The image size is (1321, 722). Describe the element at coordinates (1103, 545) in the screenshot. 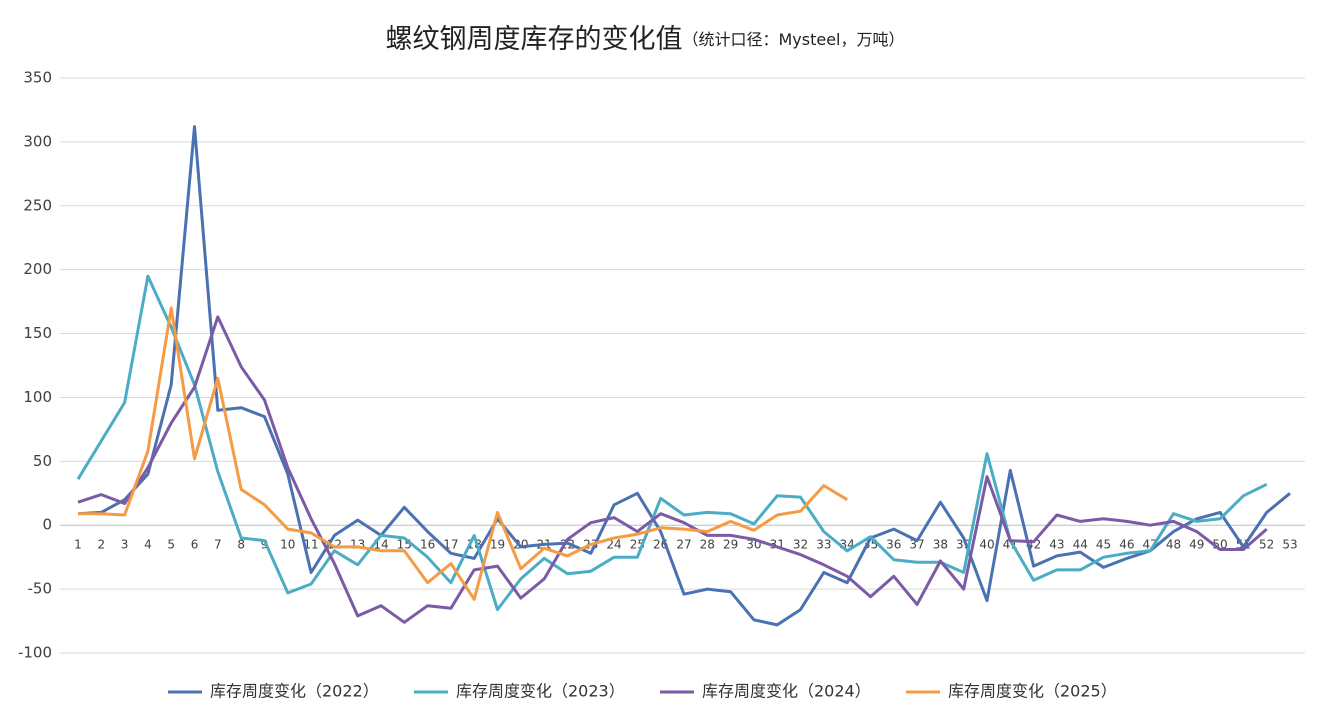

I see `x-tick-label: 45` at that location.